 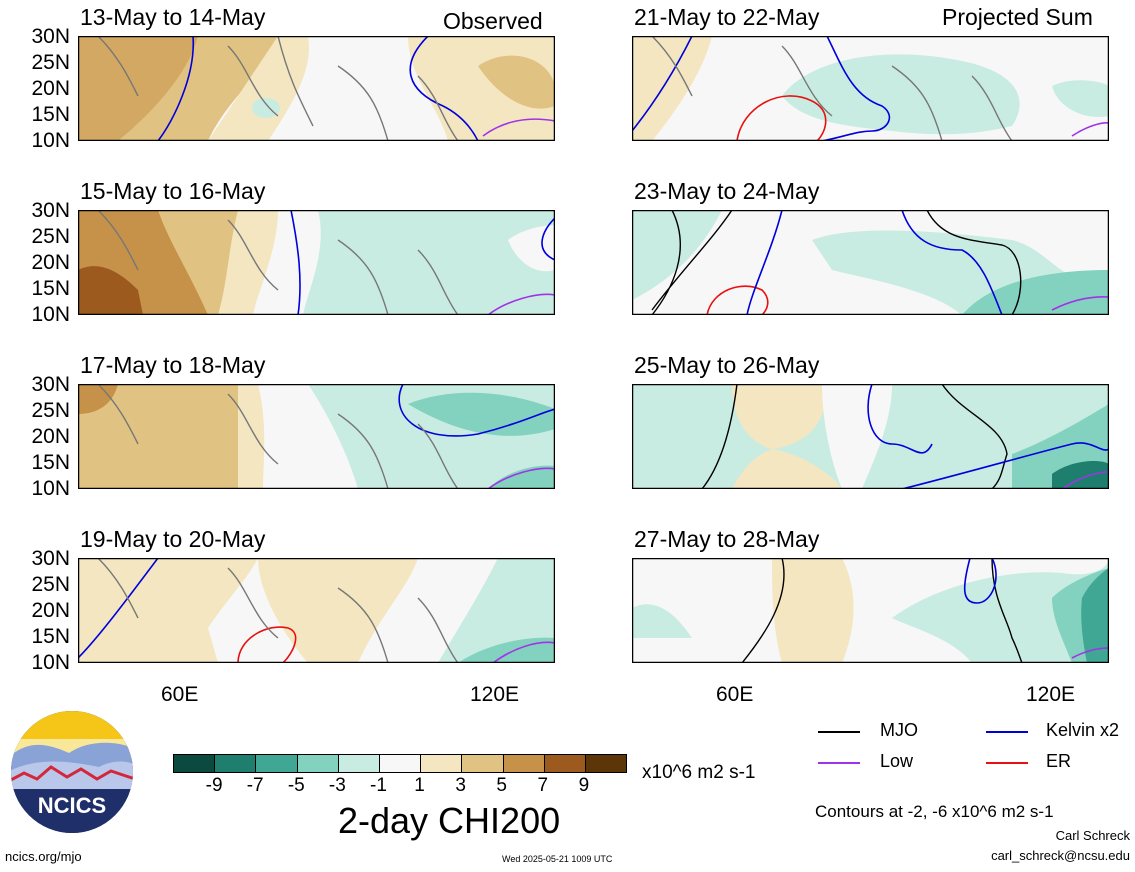 What do you see at coordinates (449, 820) in the screenshot?
I see `chart-title: 2-day CHI200` at bounding box center [449, 820].